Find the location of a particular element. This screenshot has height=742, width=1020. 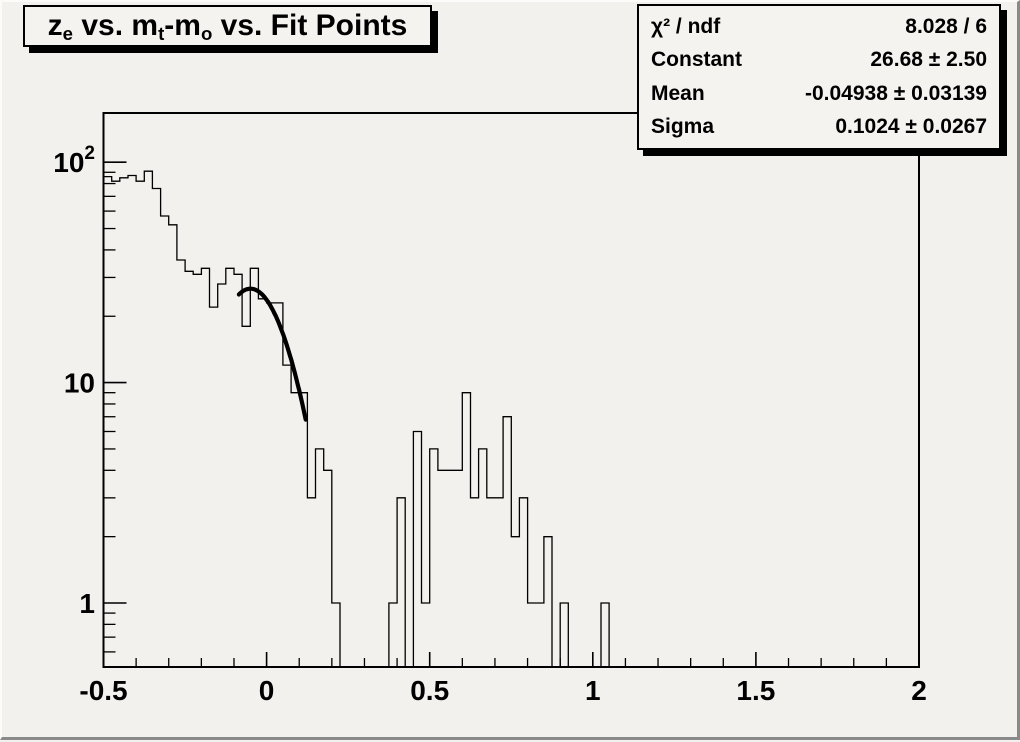

stat-label-constant: Constant is located at coordinates (696, 60).